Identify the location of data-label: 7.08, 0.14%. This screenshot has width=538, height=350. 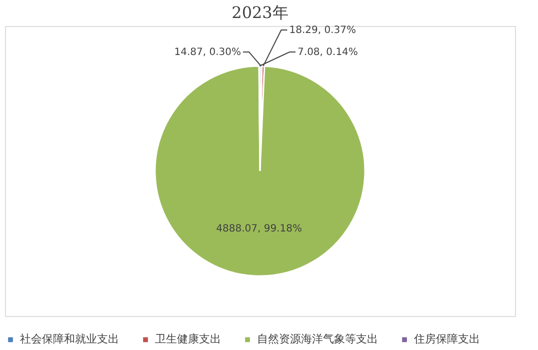
(328, 52).